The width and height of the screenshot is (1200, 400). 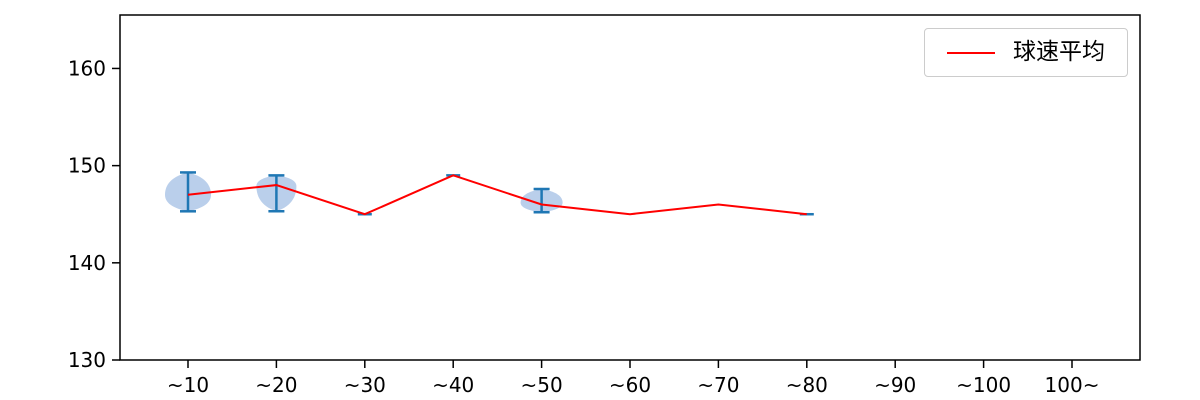 What do you see at coordinates (1059, 52) in the screenshot?
I see `legend-label: 球速平均` at bounding box center [1059, 52].